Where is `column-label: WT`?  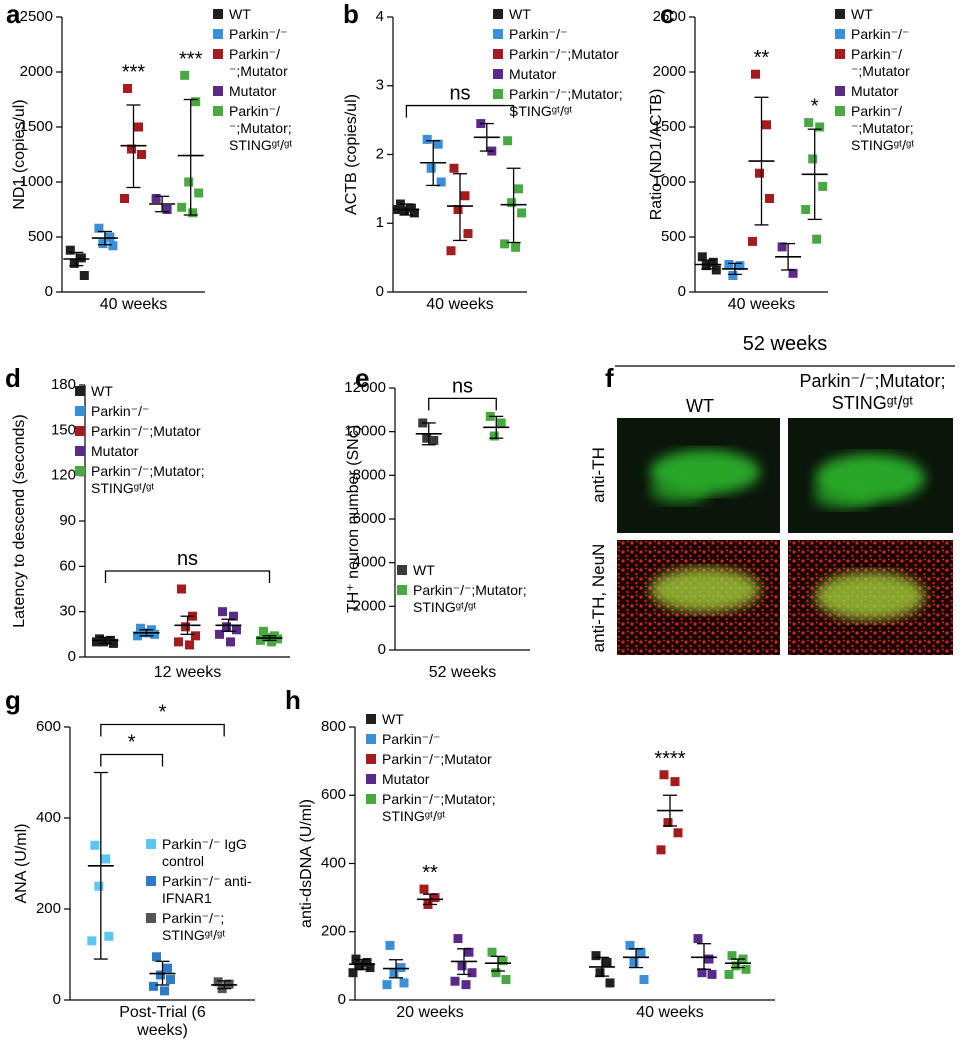 column-label: WT is located at coordinates (700, 406).